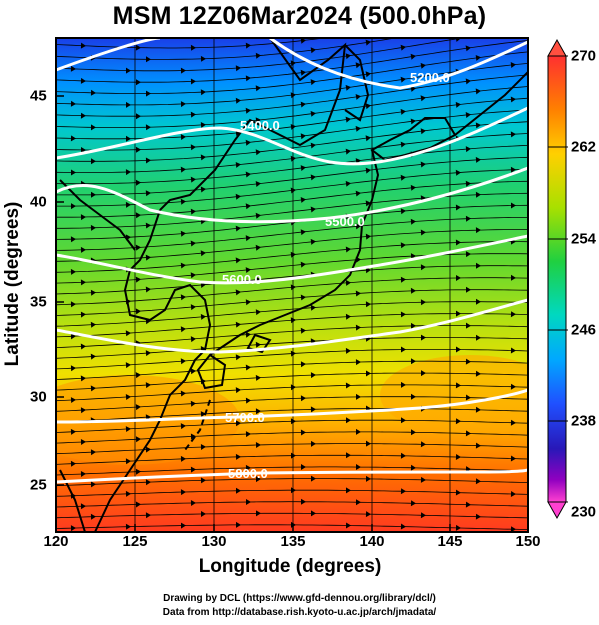 The image size is (599, 625). What do you see at coordinates (211, 371) in the screenshot?
I see `coastline-kyushu` at bounding box center [211, 371].